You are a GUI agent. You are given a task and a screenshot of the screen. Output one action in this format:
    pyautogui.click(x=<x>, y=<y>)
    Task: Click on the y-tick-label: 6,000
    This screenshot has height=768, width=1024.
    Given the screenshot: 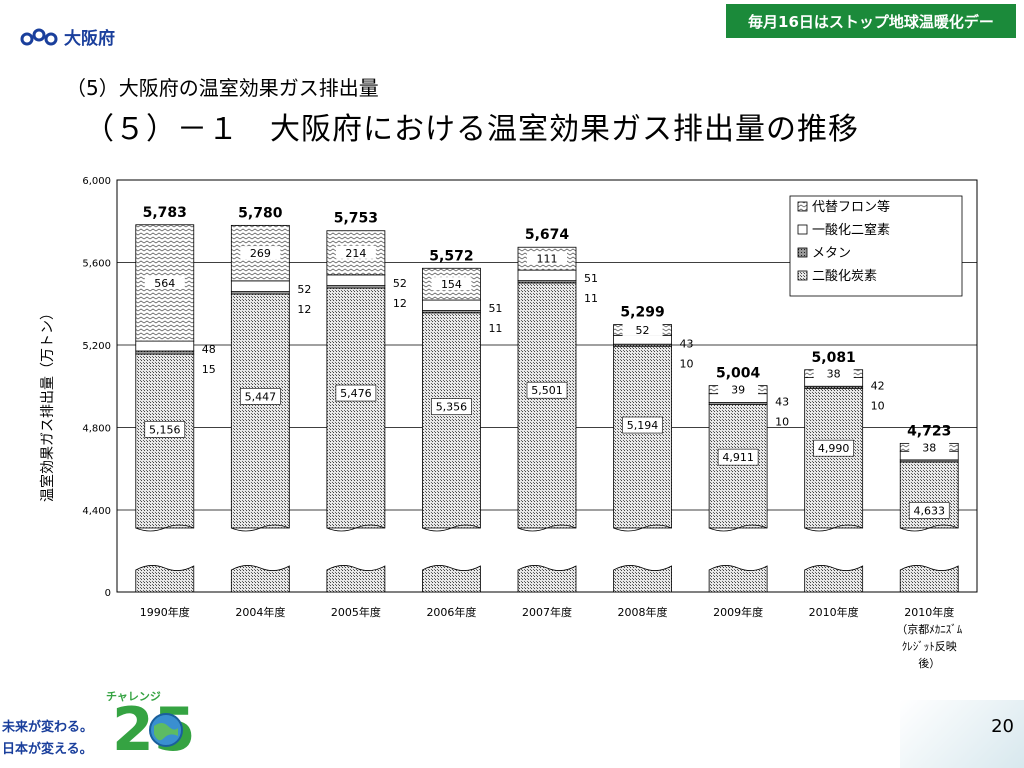 What is the action you would take?
    pyautogui.click(x=96, y=181)
    